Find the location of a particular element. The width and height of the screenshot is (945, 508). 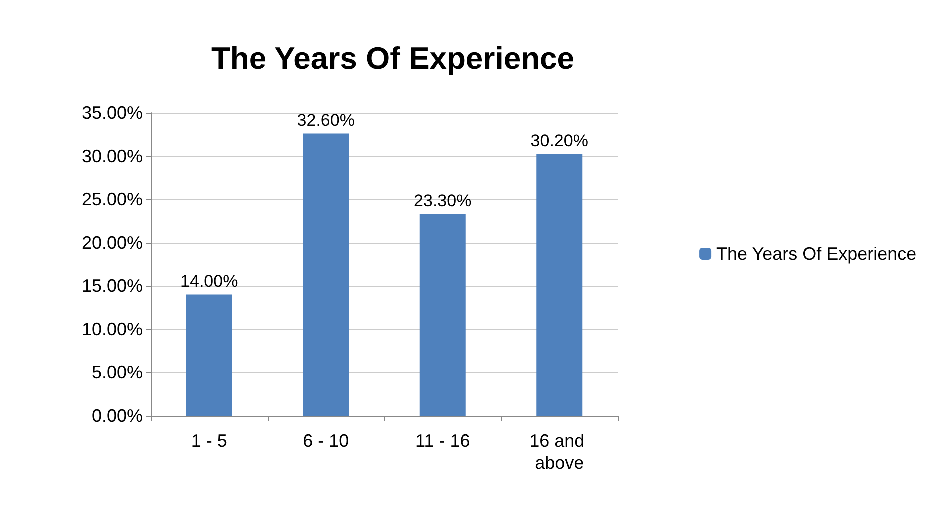

y-tick-label: 5.00% is located at coordinates (117, 372).